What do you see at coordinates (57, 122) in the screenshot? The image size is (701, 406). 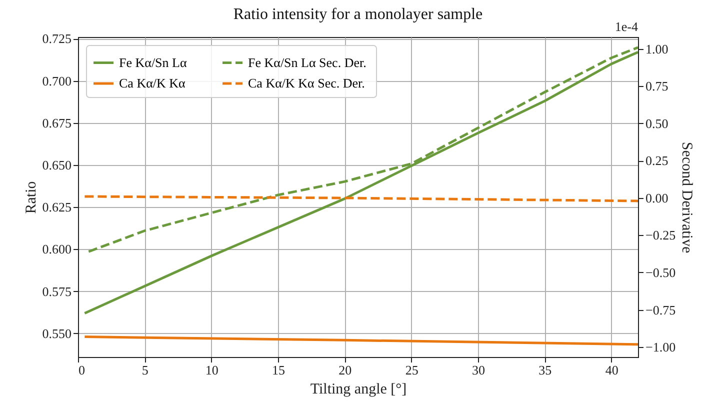 I see `y-tick-label: 0.675` at bounding box center [57, 122].